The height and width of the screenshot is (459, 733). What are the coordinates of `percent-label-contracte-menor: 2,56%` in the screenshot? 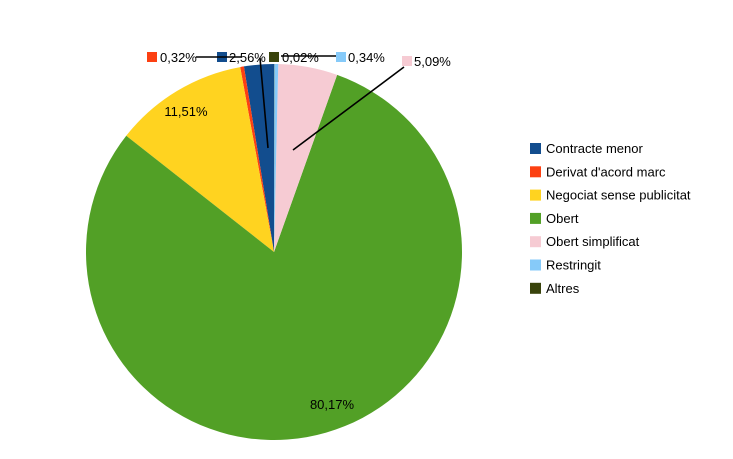 It's located at (247, 57).